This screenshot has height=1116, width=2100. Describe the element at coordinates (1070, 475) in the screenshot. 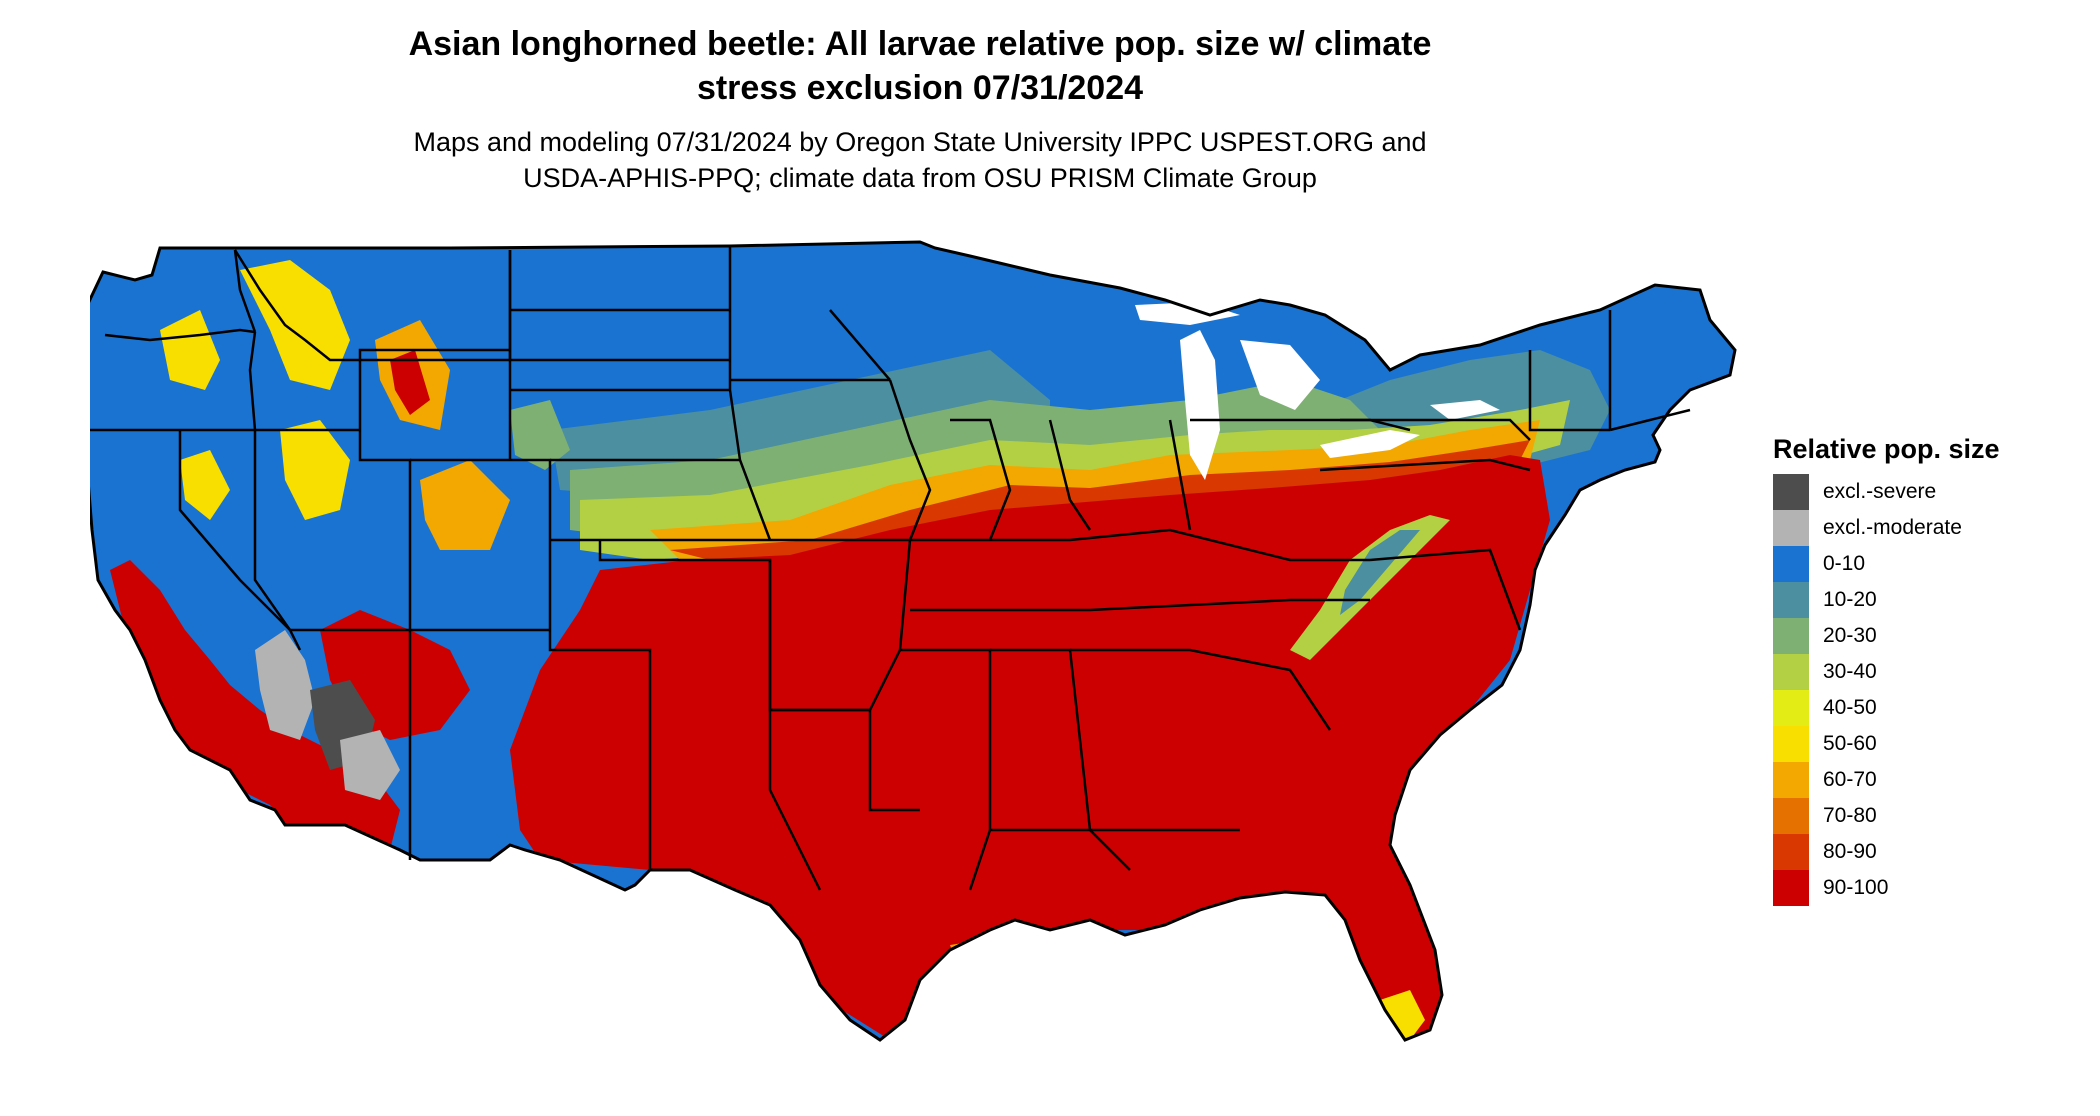

I see `border-in-oh` at that location.